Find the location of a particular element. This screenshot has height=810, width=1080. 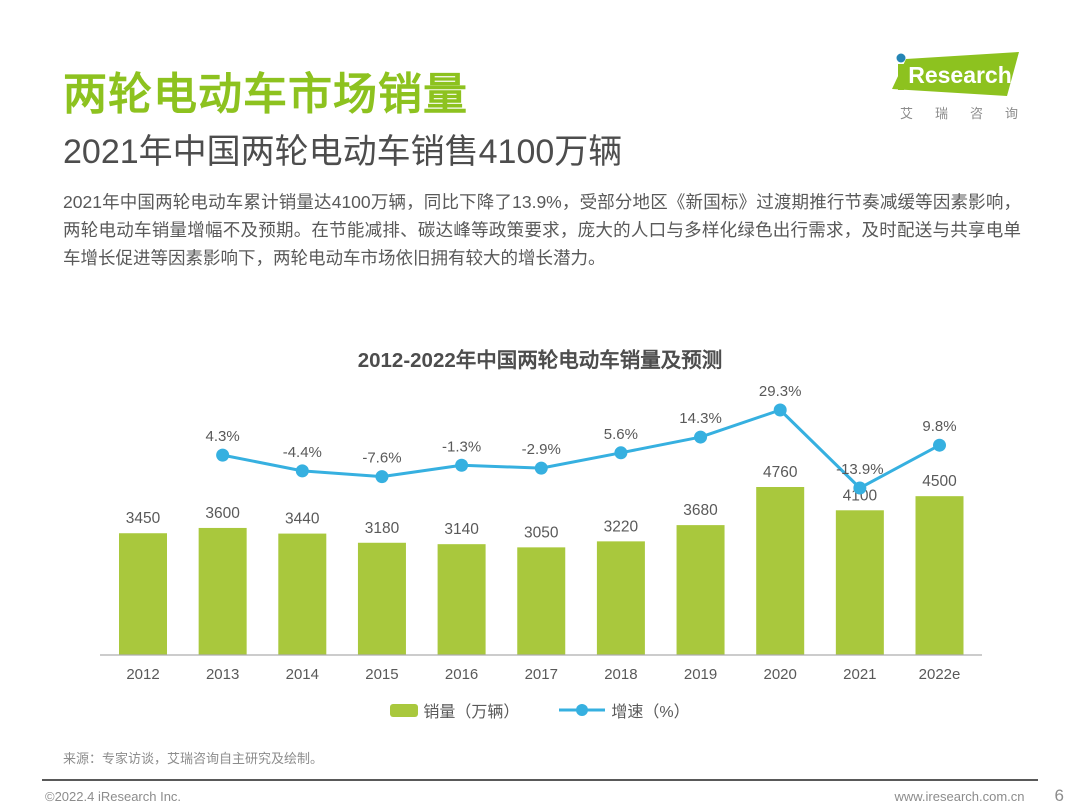

legend-line-label: 增速（%） is located at coordinates (650, 712).